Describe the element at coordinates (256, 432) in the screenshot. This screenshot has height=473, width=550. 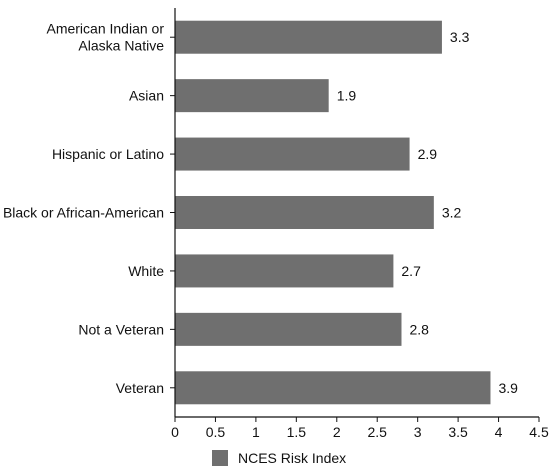
I see `x-tick-label: 1` at that location.